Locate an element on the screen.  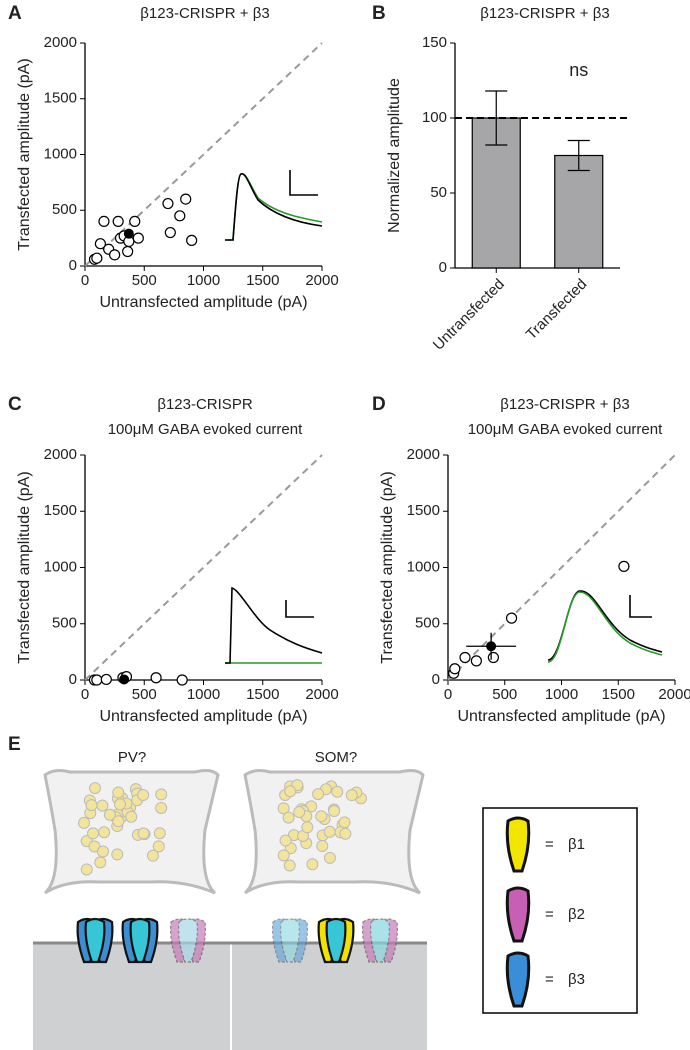
group-label: PV? is located at coordinates (132, 757).